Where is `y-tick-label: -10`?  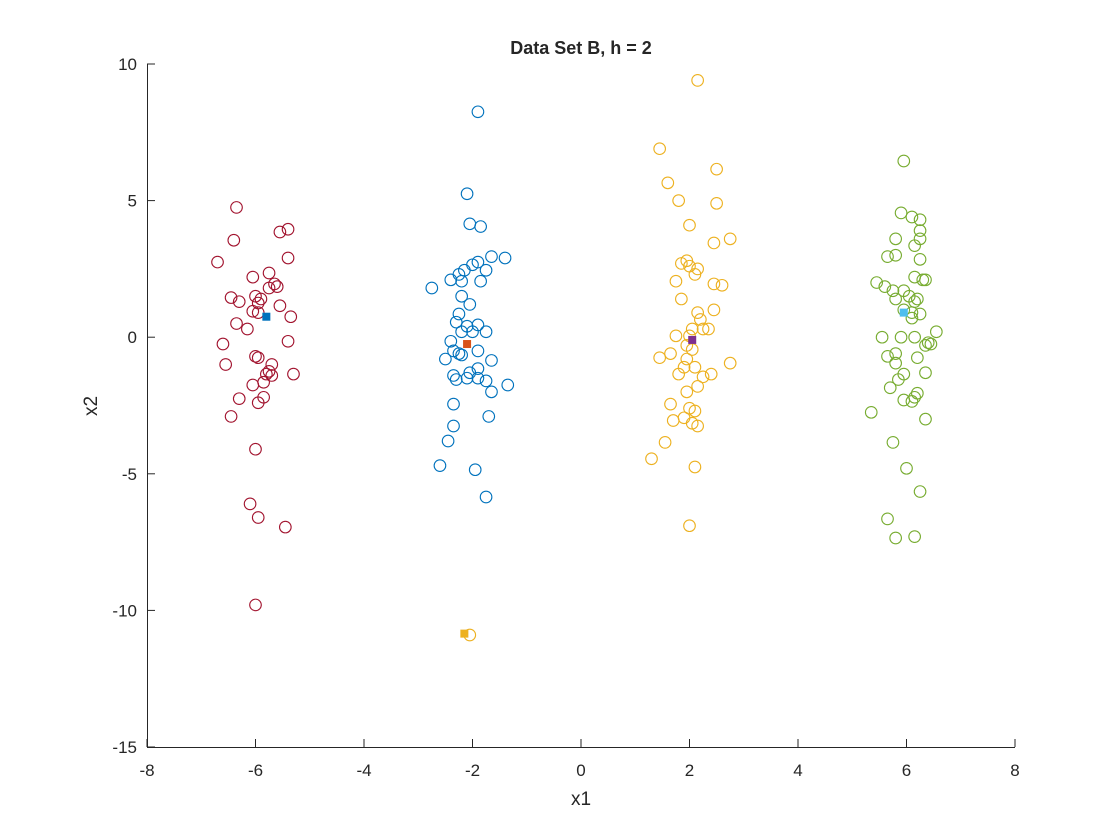 y-tick-label: -10 is located at coordinates (124, 610).